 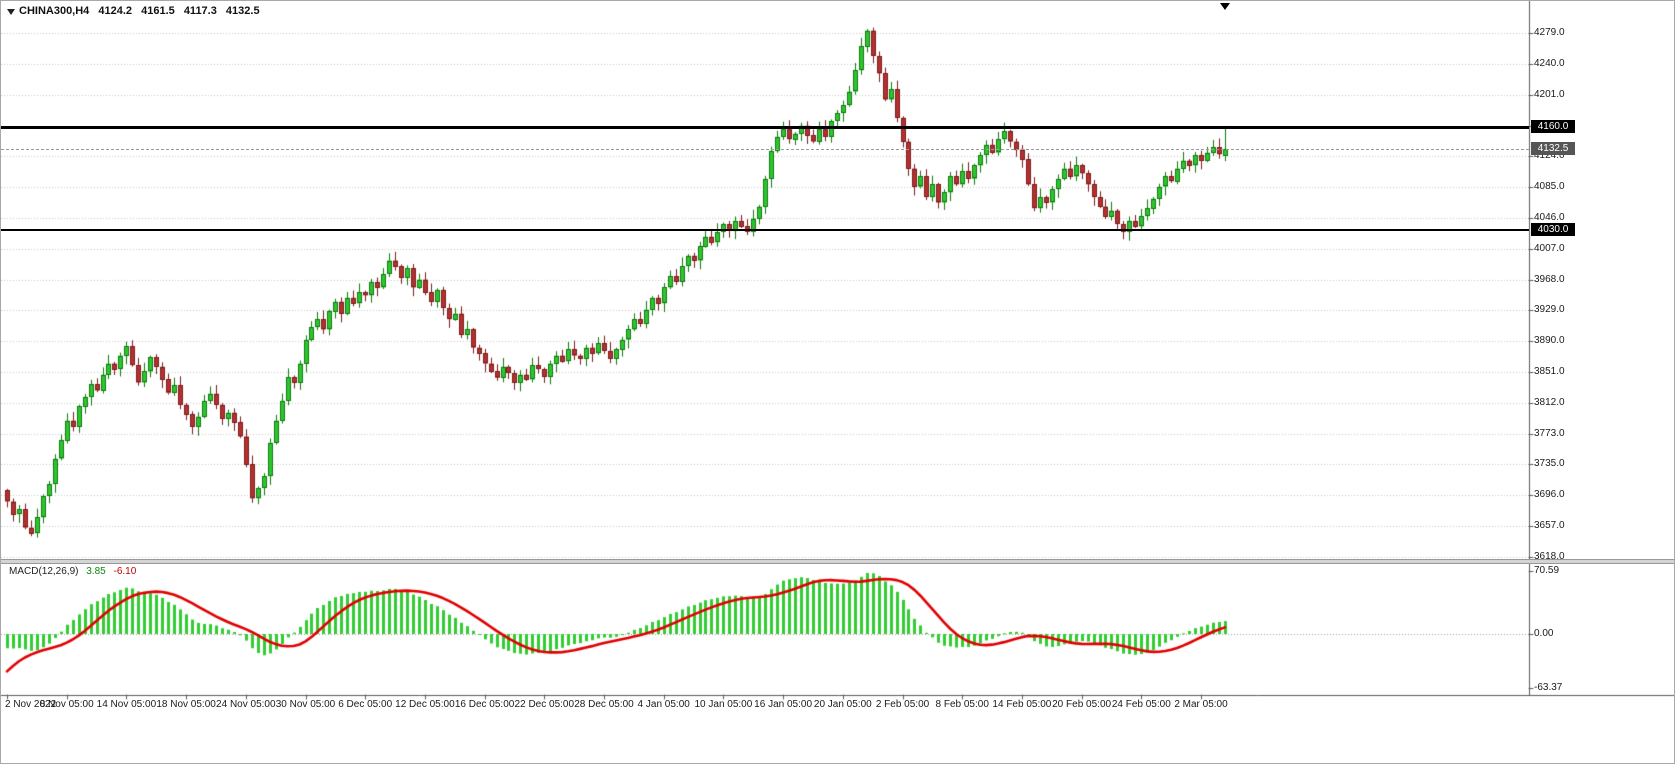 What do you see at coordinates (186, 704) in the screenshot?
I see `time-scale-label: 18 Nov 05:00` at bounding box center [186, 704].